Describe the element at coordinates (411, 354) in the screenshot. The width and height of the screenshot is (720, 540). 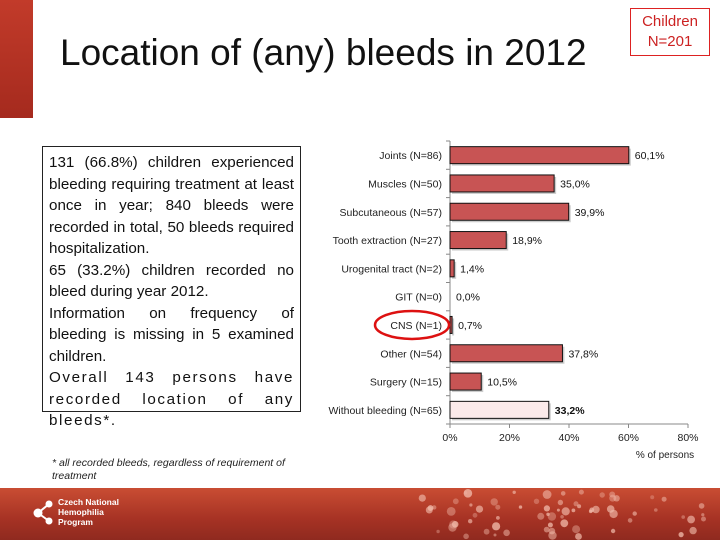
I see `category-label: Other (N=54)` at that location.